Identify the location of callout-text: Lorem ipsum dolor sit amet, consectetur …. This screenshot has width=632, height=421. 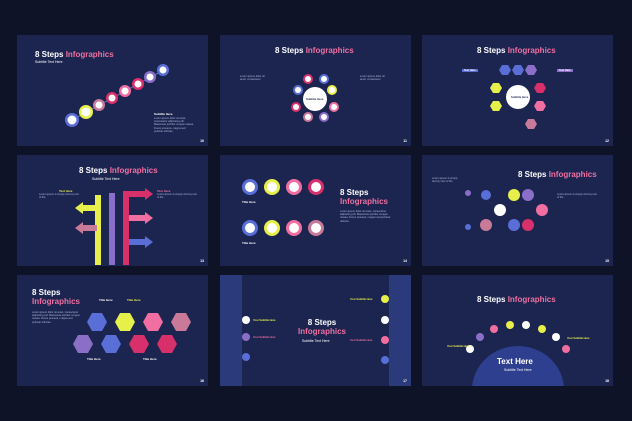
(174, 125).